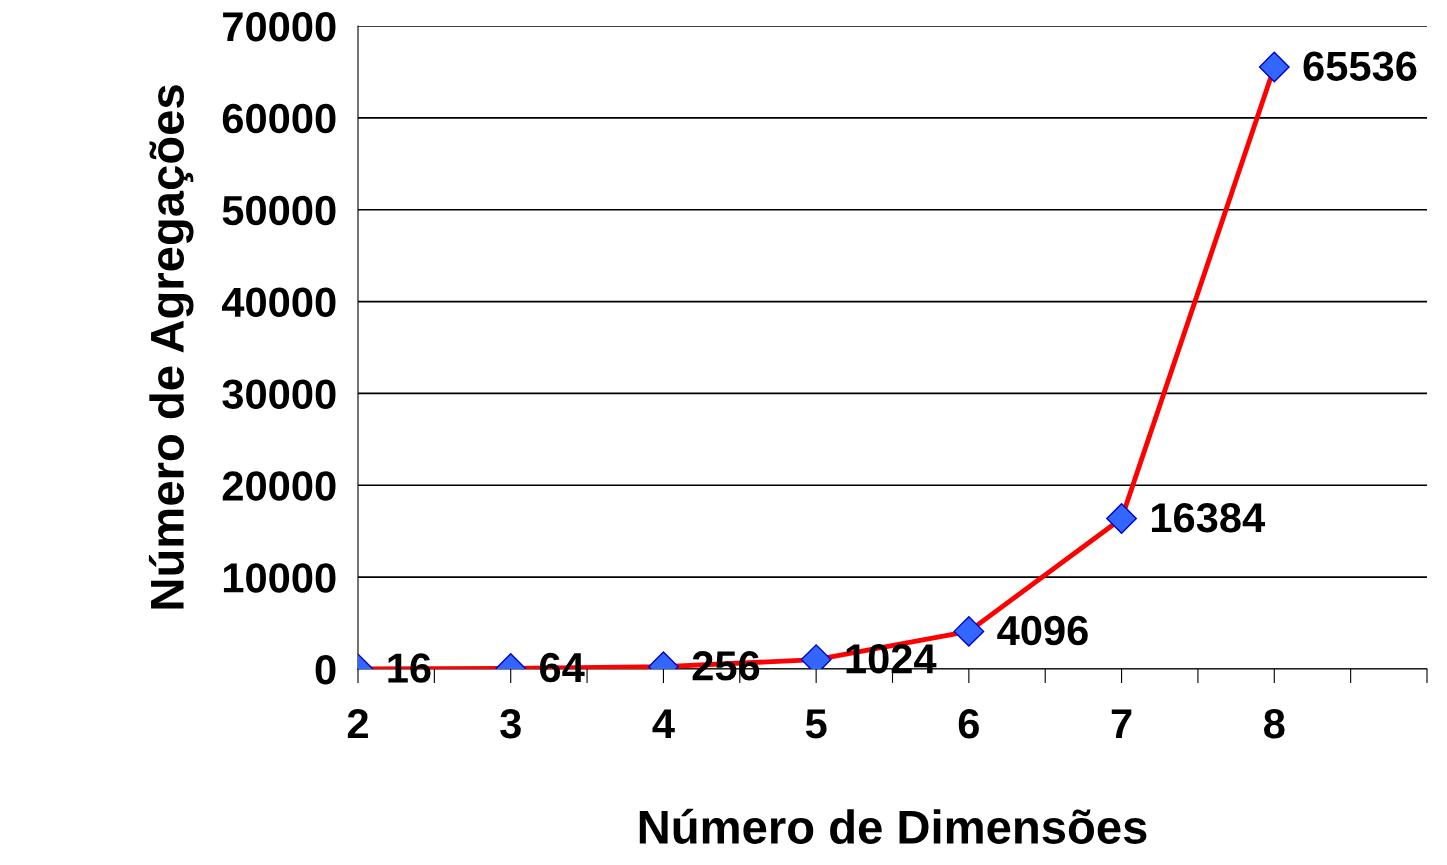 This screenshot has width=1447, height=865. What do you see at coordinates (1042, 630) in the screenshot?
I see `data-label: 4096` at bounding box center [1042, 630].